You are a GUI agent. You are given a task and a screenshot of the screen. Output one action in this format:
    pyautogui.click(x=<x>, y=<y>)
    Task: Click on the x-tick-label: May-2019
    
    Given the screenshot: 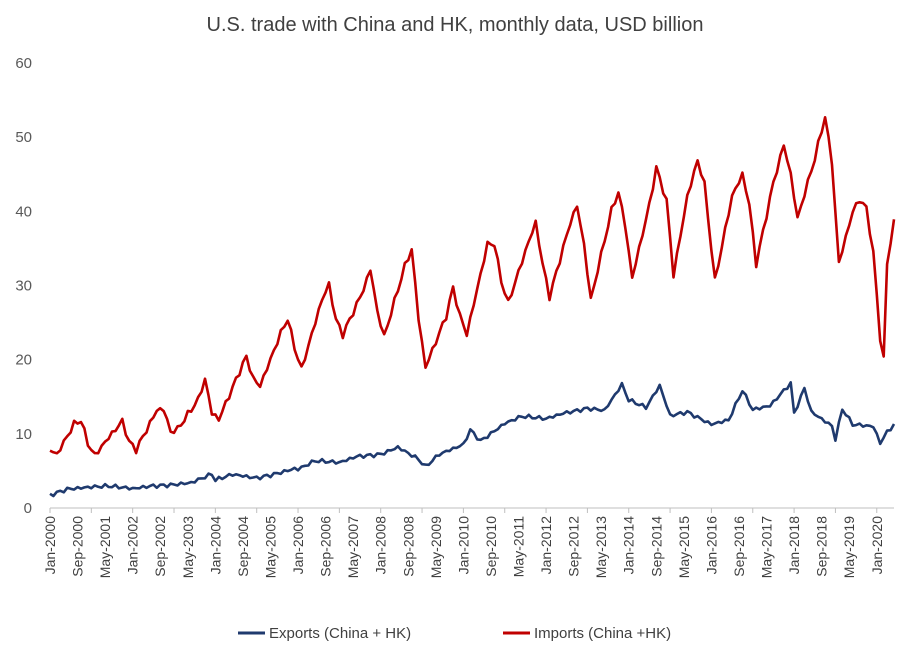 What is the action you would take?
    pyautogui.click(x=849, y=547)
    